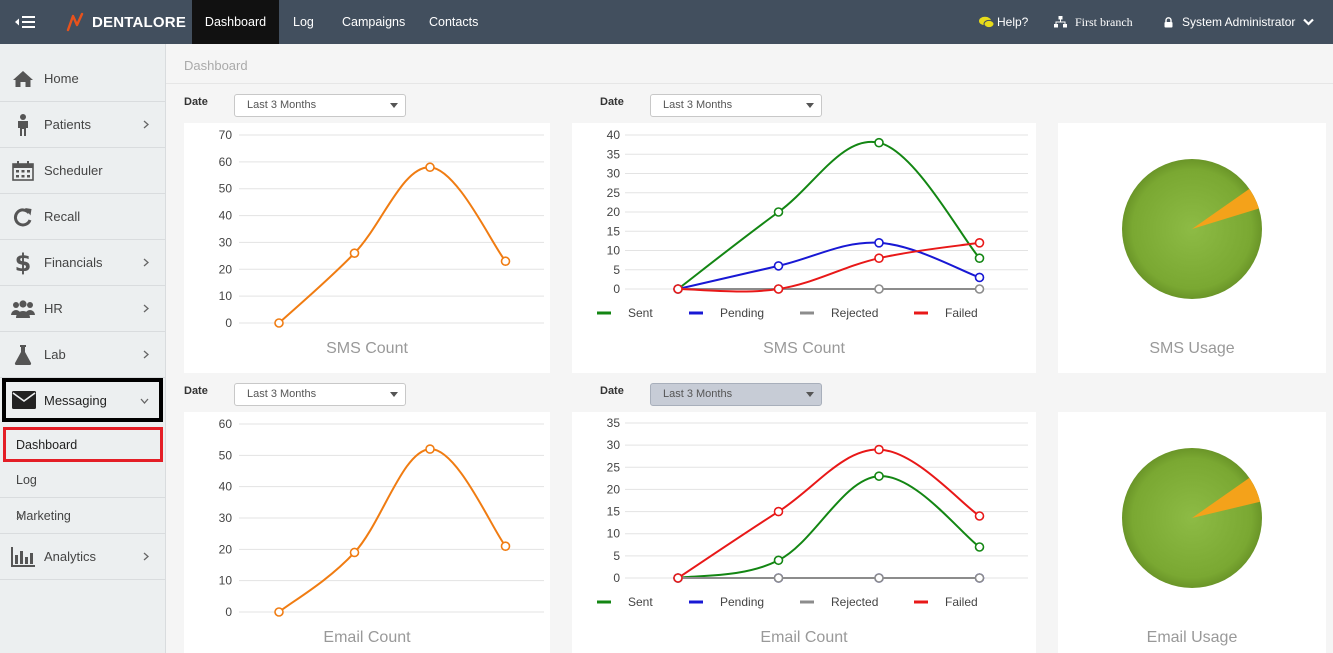 The width and height of the screenshot is (1333, 653). Describe the element at coordinates (82, 79) in the screenshot. I see `sidebar-item-home: Home` at that location.